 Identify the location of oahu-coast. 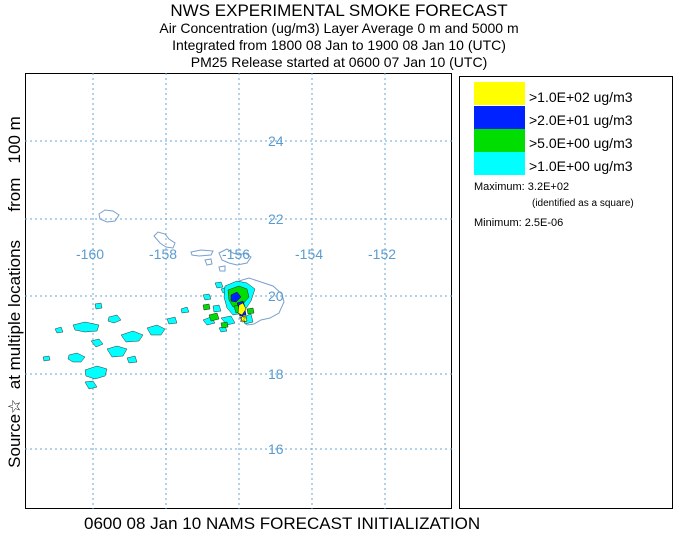
(164, 240).